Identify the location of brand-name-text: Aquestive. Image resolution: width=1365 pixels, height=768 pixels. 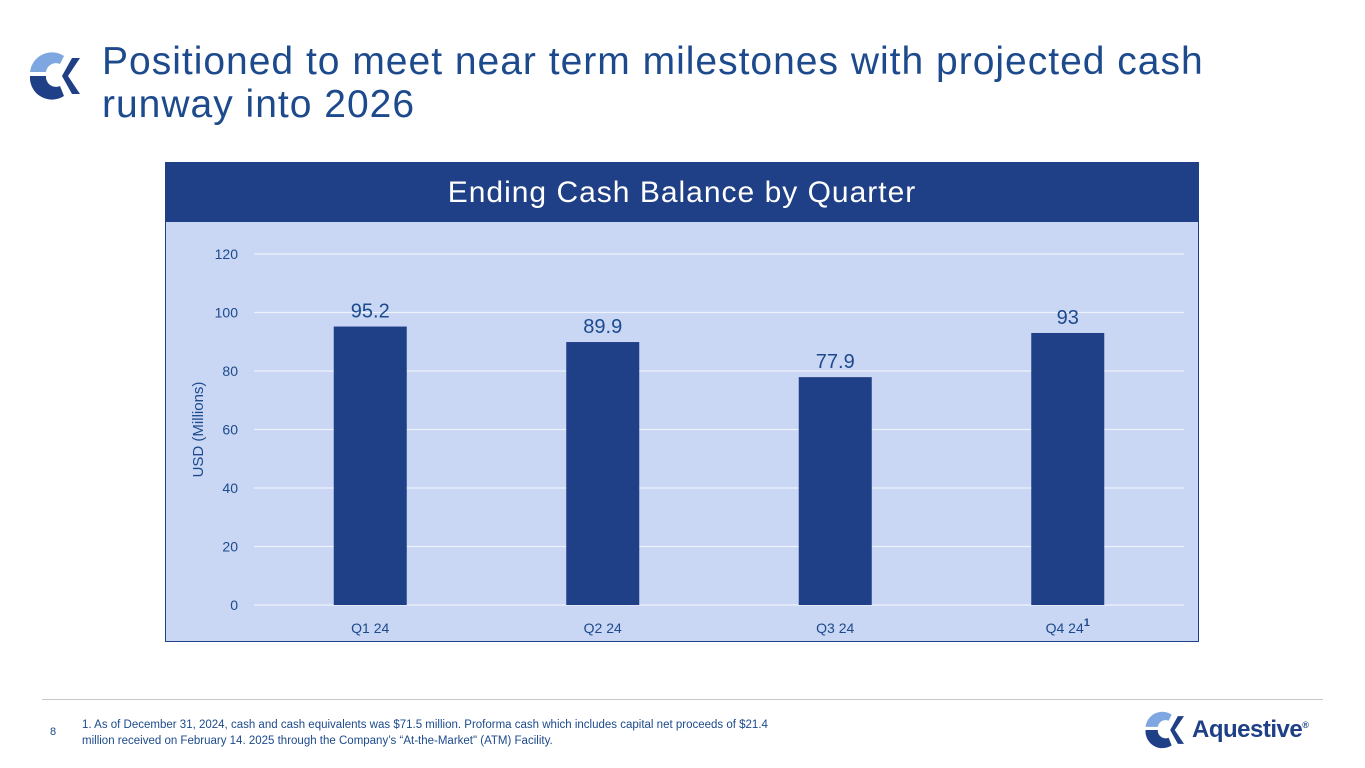
(1247, 729).